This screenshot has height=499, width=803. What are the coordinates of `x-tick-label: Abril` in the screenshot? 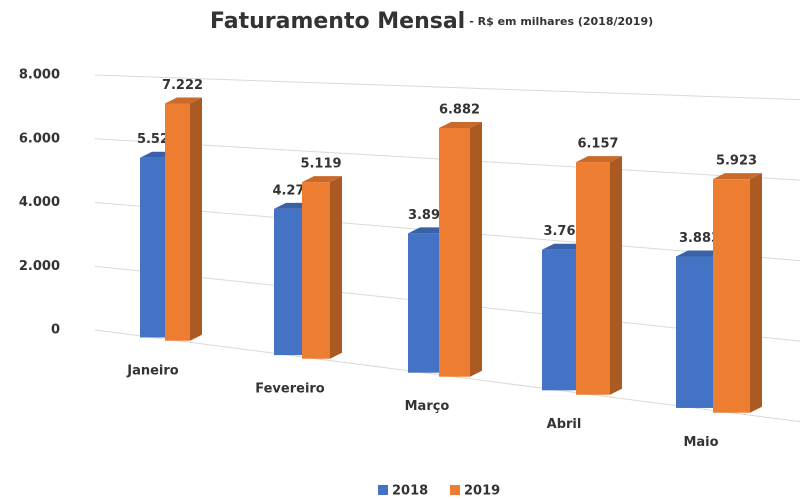 It's located at (564, 424).